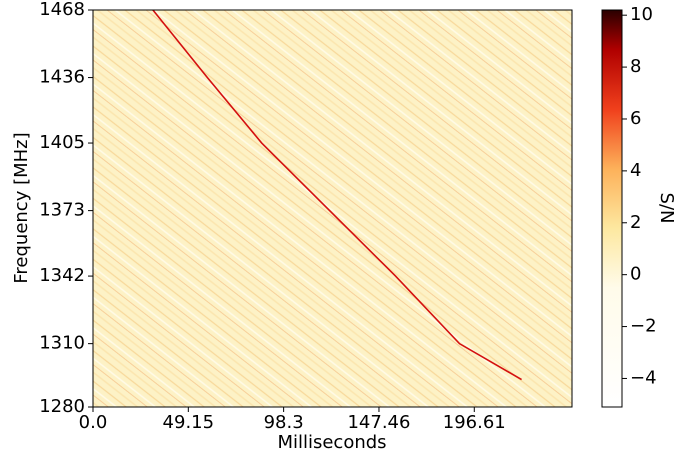  Describe the element at coordinates (635, 274) in the screenshot. I see `colorbar-tick-label: 0` at that location.